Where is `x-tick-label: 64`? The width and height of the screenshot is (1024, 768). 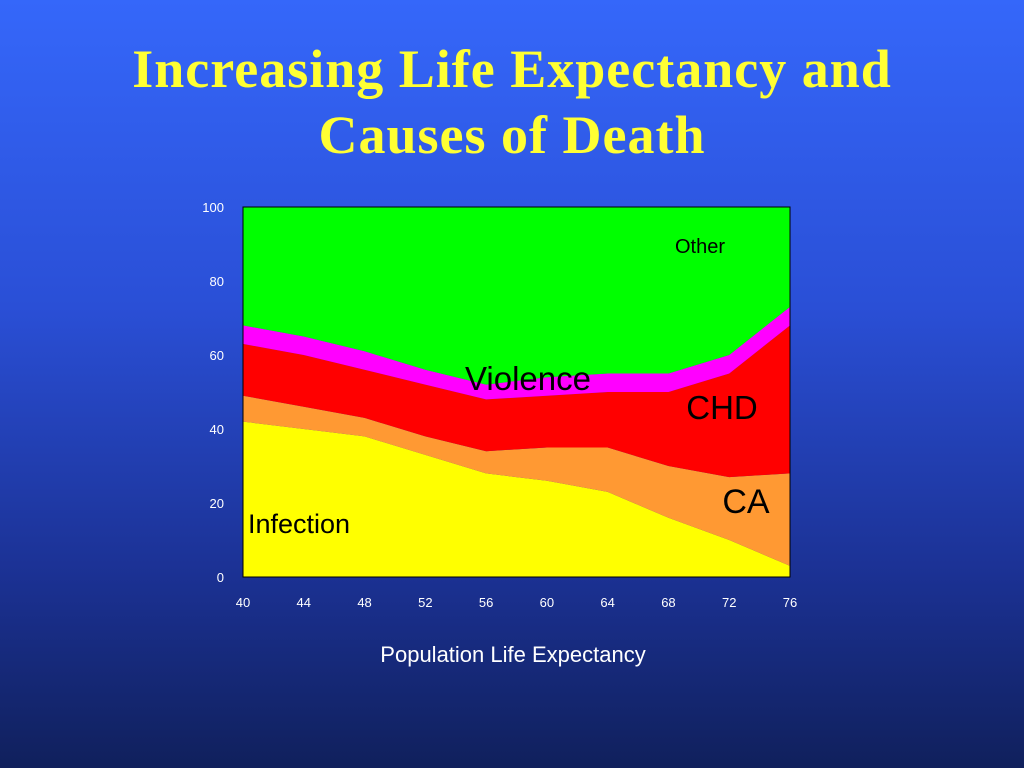 x-tick-label: 64 is located at coordinates (607, 602).